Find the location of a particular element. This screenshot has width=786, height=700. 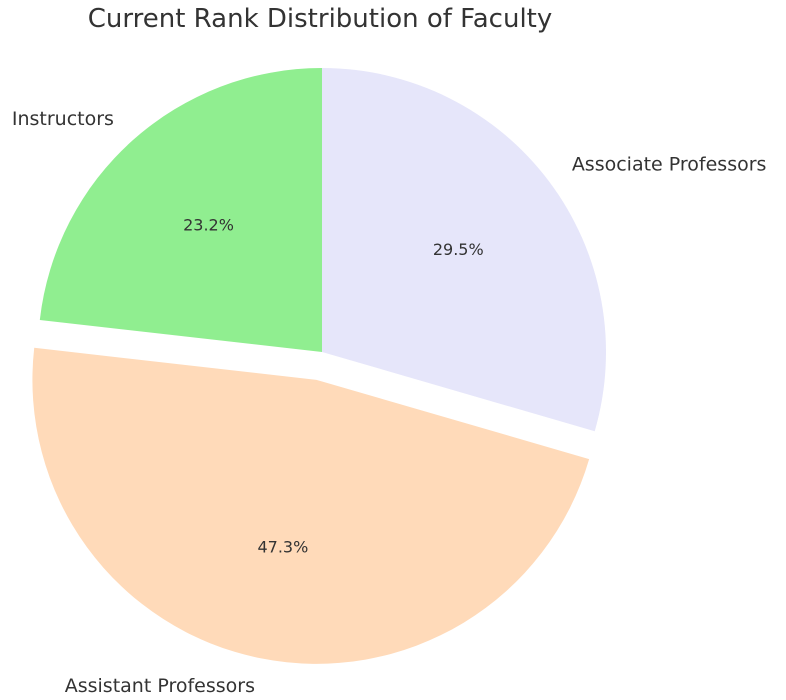

slice-label-instructors: Instructors is located at coordinates (63, 119).